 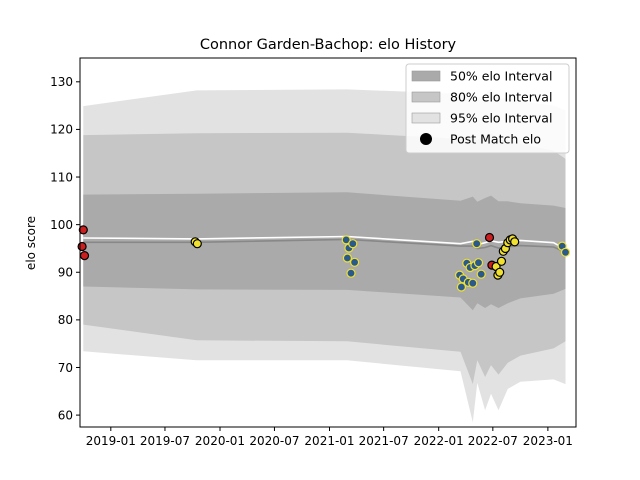 What do you see at coordinates (61, 130) in the screenshot?
I see `y-tick-label: 120` at bounding box center [61, 130].